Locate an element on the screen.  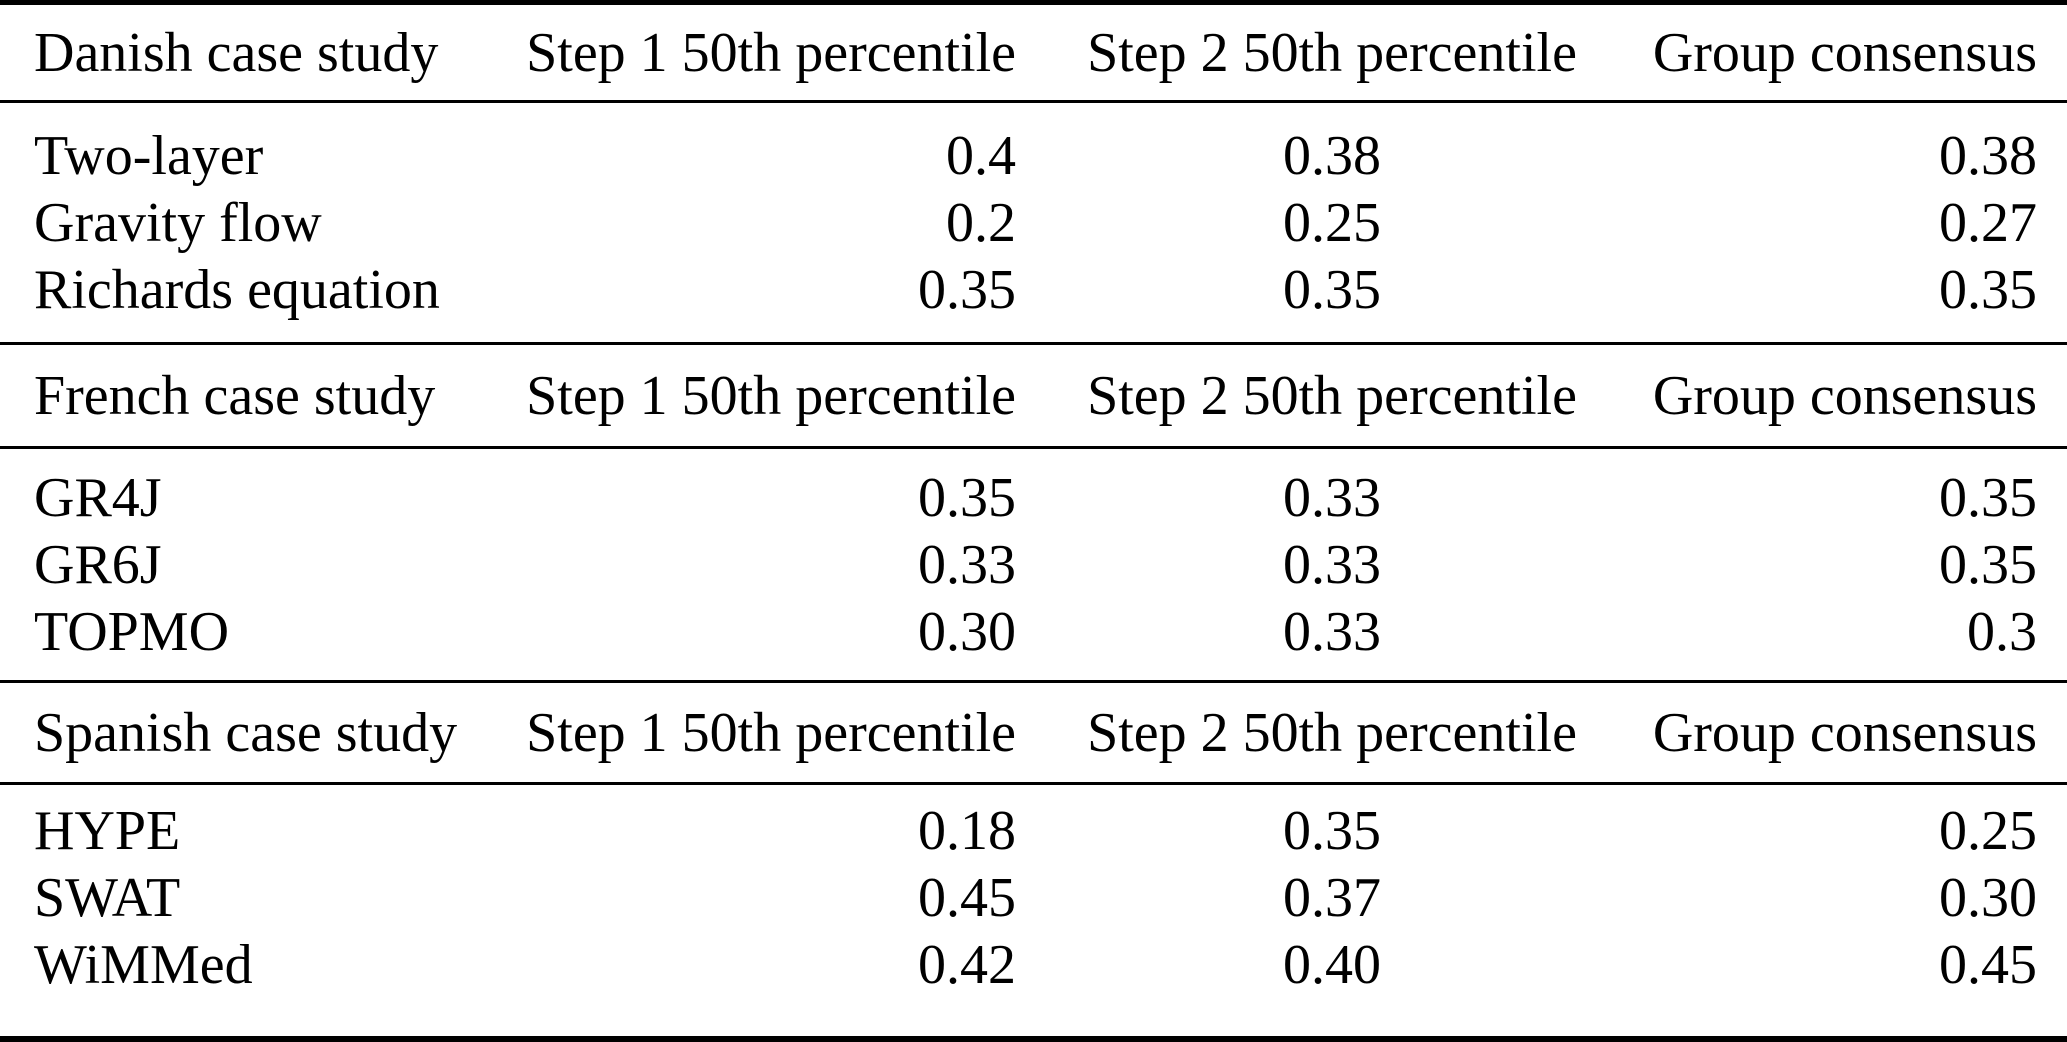
model-name: Two-layer is located at coordinates (149, 155).